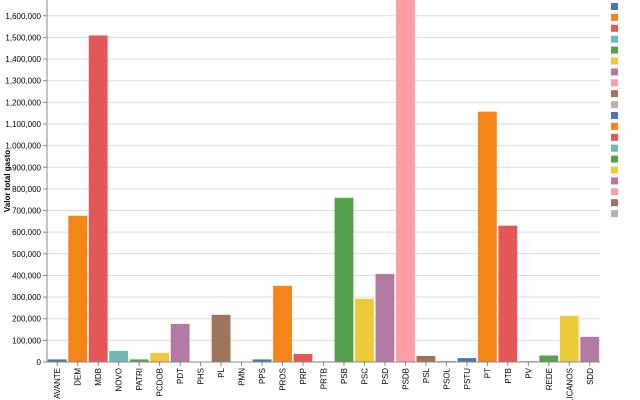  What do you see at coordinates (262, 376) in the screenshot?
I see `x-tick-label: PPS` at bounding box center [262, 376].